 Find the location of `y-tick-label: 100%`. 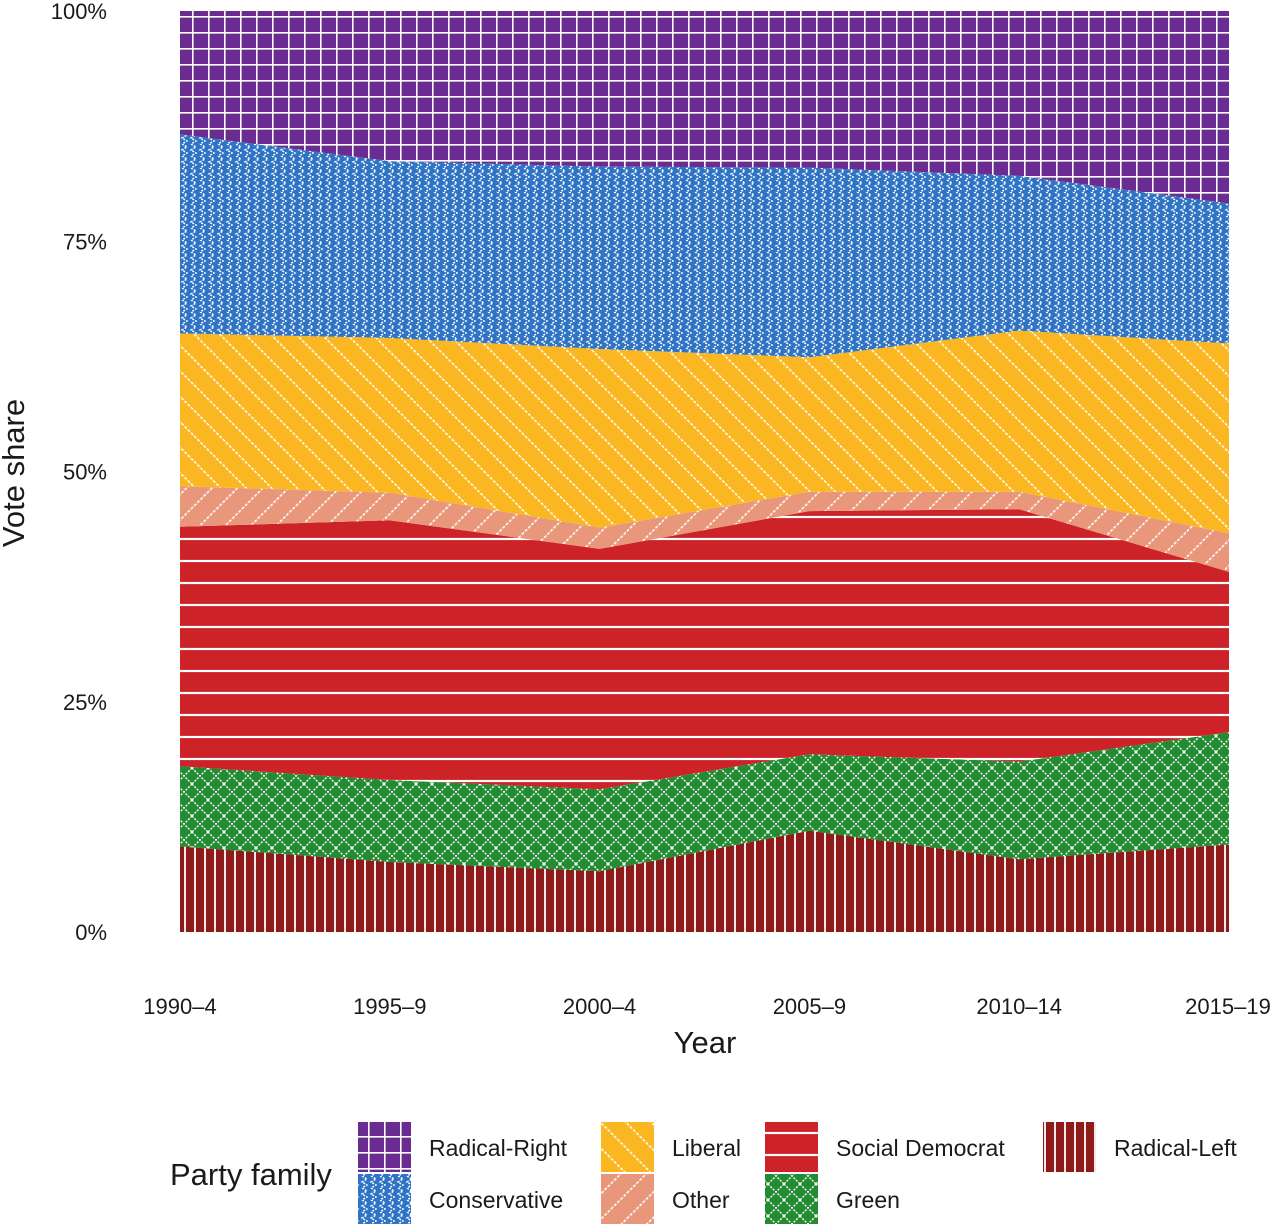

y-tick-label: 100% is located at coordinates (79, 12).